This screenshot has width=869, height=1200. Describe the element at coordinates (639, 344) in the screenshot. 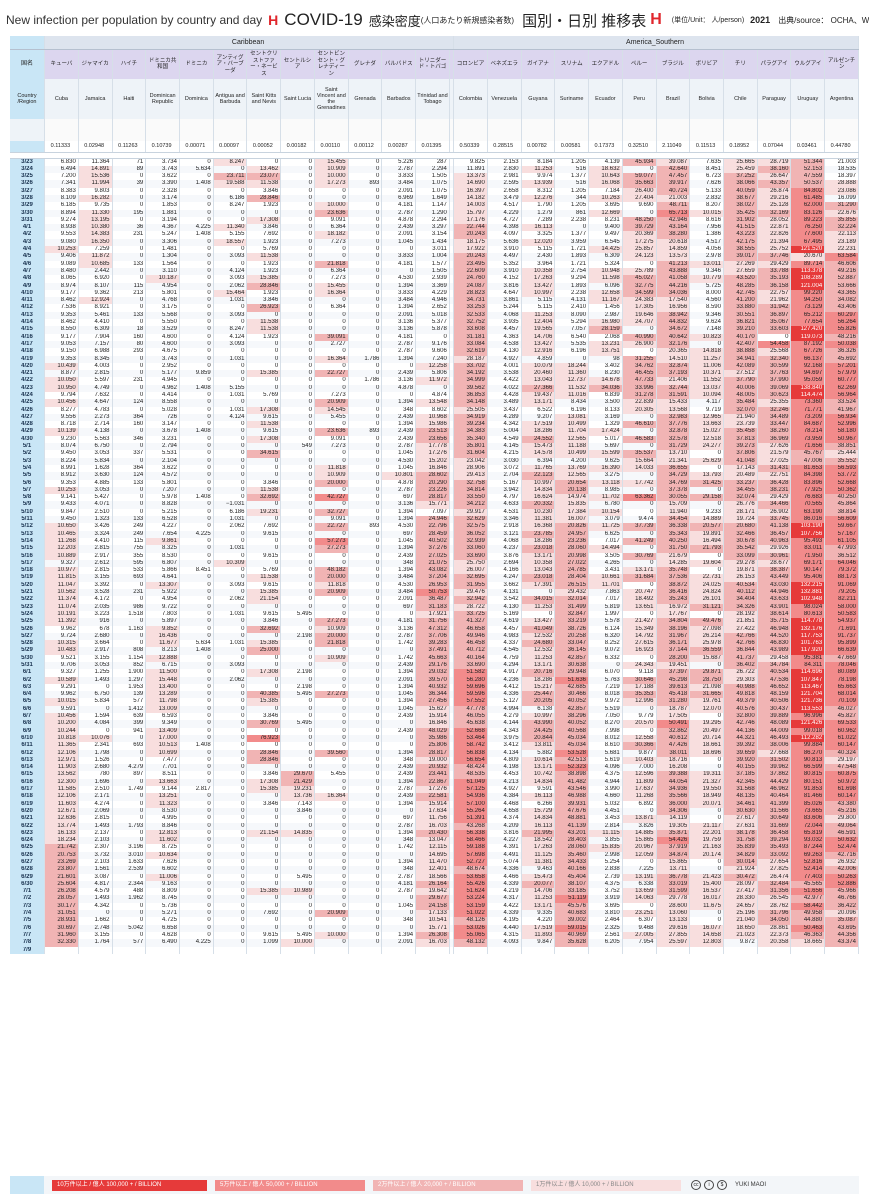

I see `value-cell: 26.900` at that location.